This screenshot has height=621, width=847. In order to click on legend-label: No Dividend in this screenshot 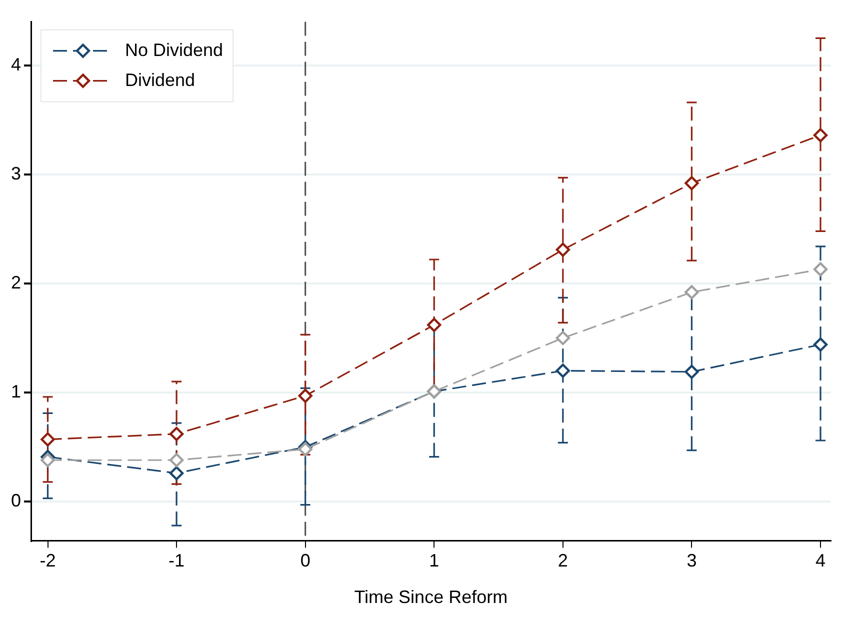, I will do `click(174, 50)`.